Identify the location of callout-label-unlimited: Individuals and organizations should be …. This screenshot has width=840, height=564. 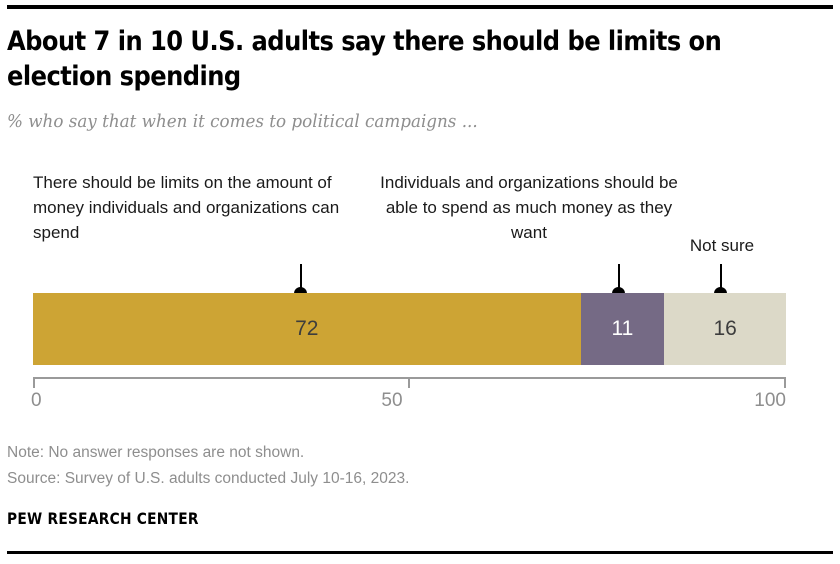
(529, 207).